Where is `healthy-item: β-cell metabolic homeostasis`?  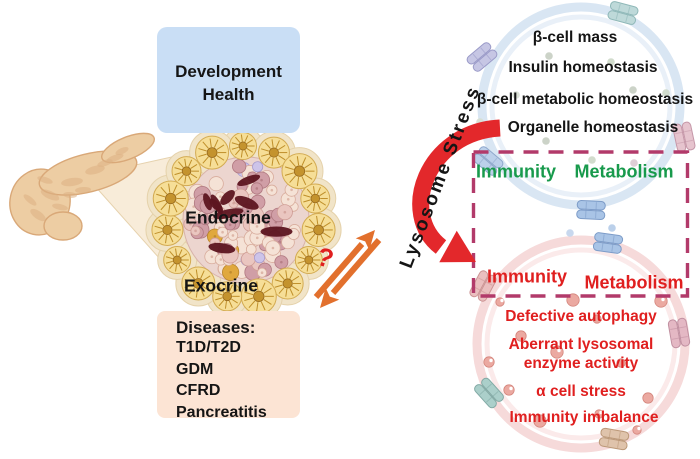 healthy-item: β-cell metabolic homeostasis is located at coordinates (585, 99).